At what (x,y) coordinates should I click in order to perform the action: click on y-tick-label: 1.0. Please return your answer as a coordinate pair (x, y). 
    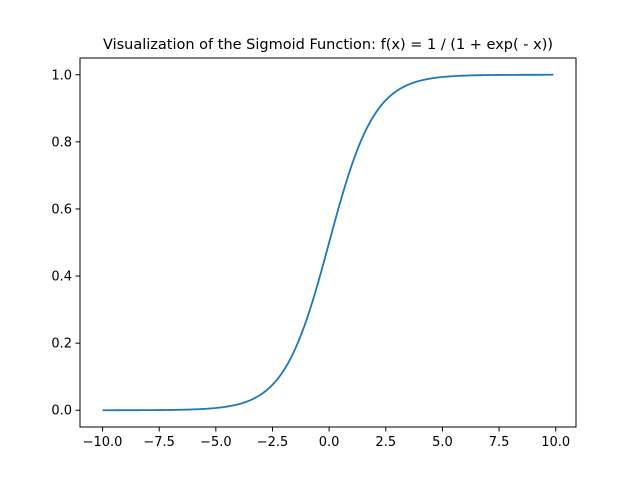
    Looking at the image, I should click on (61, 75).